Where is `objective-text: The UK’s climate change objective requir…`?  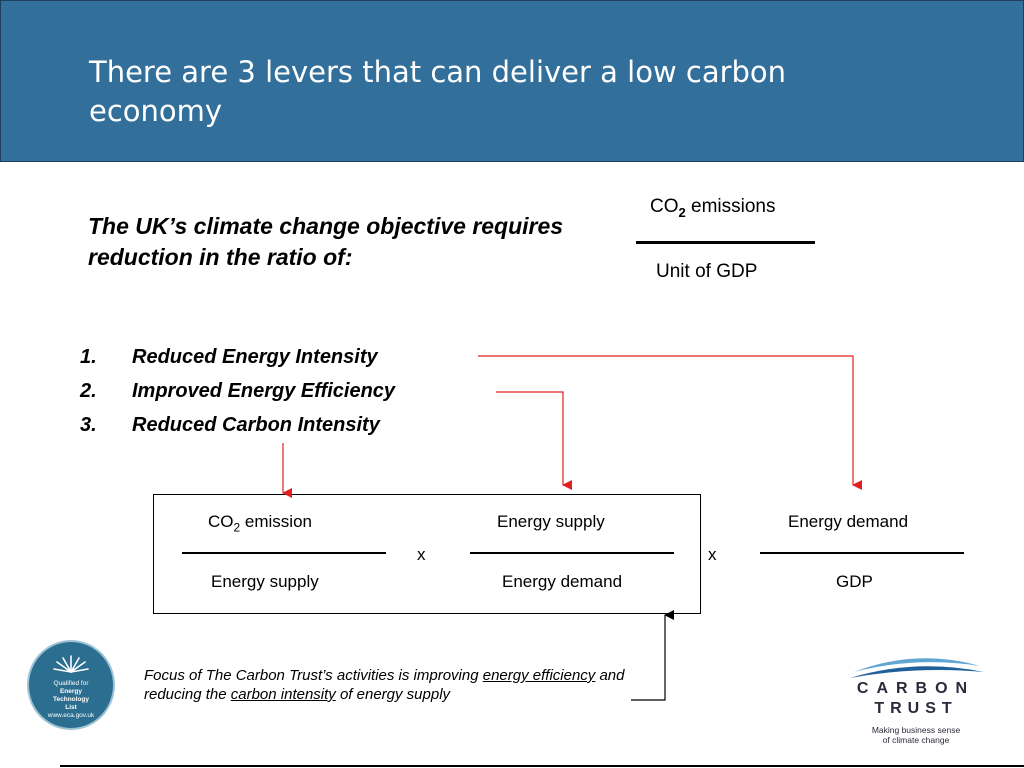
objective-text: The UK’s climate change objective requir… is located at coordinates (326, 241).